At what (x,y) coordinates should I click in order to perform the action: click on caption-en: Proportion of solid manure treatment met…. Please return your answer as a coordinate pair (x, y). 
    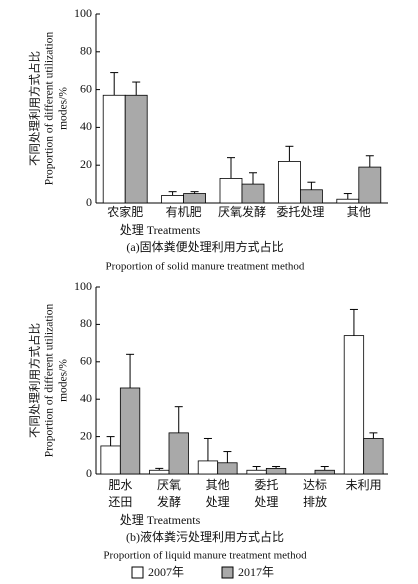
    Looking at the image, I should click on (205, 267).